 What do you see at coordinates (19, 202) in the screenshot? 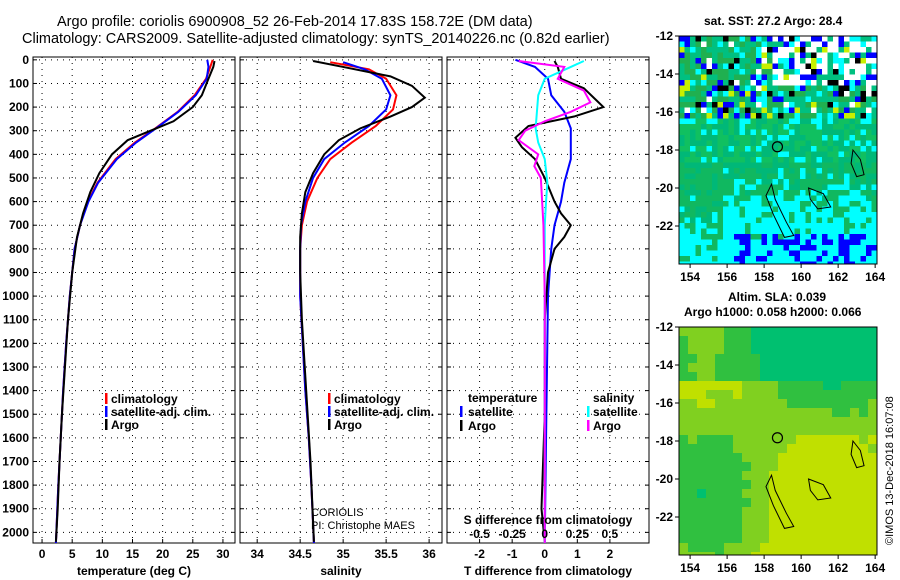
I see `depth-tick-label: 600` at bounding box center [19, 202].